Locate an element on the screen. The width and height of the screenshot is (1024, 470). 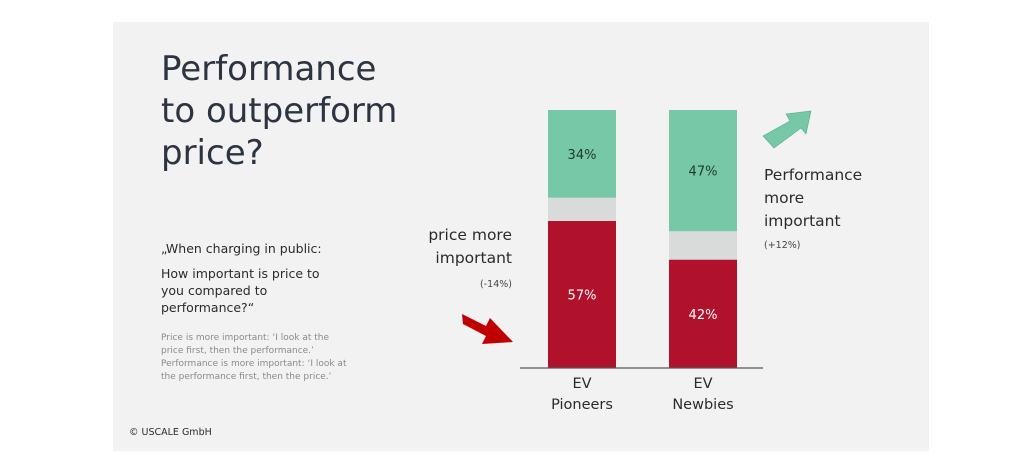
category-label: Pioneers is located at coordinates (582, 405).